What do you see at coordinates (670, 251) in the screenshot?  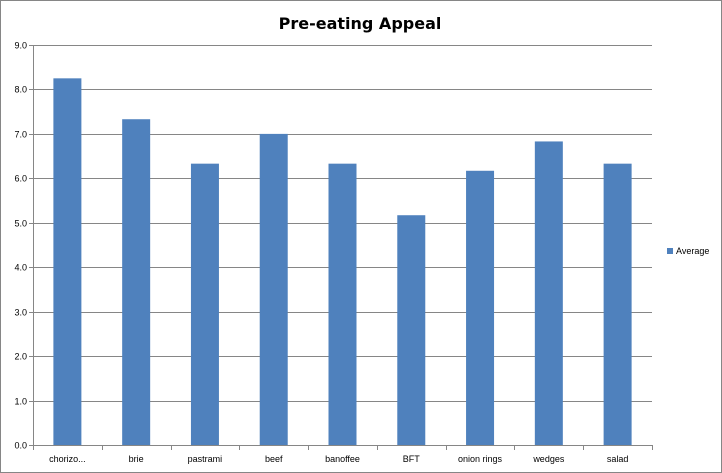 I see `legend-swatch-average` at bounding box center [670, 251].